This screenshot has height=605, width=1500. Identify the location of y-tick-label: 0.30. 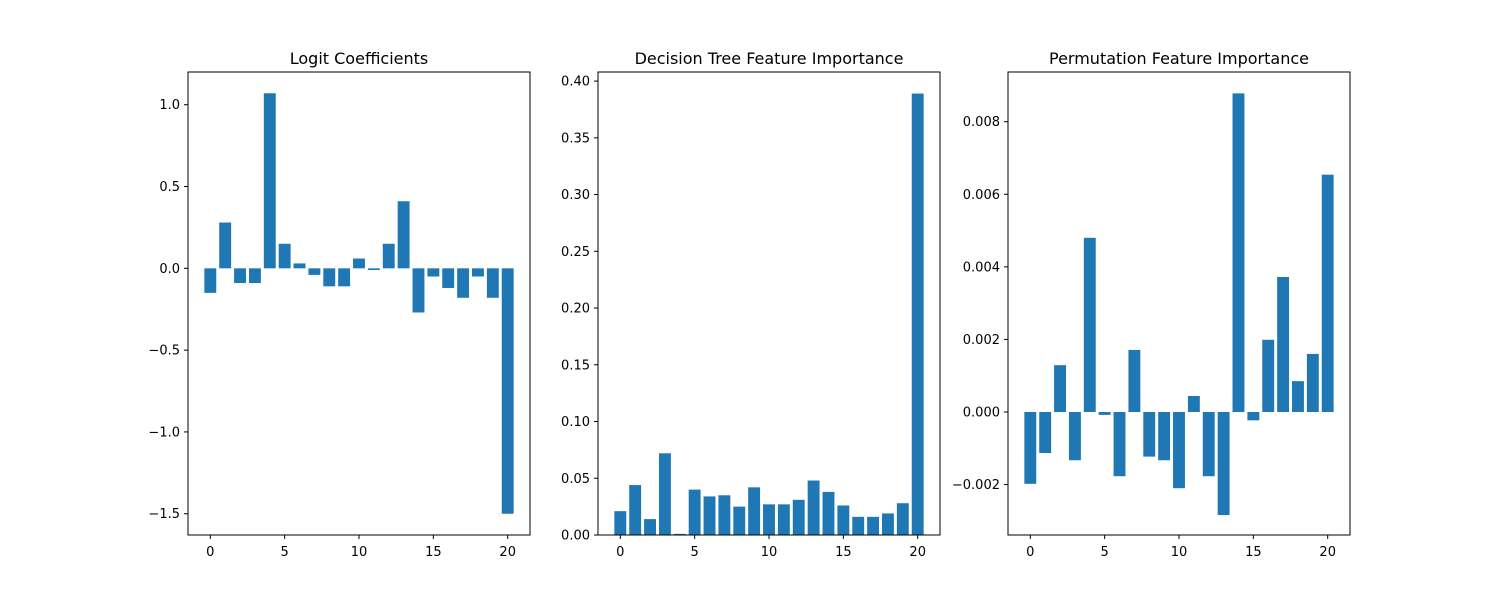
(575, 195).